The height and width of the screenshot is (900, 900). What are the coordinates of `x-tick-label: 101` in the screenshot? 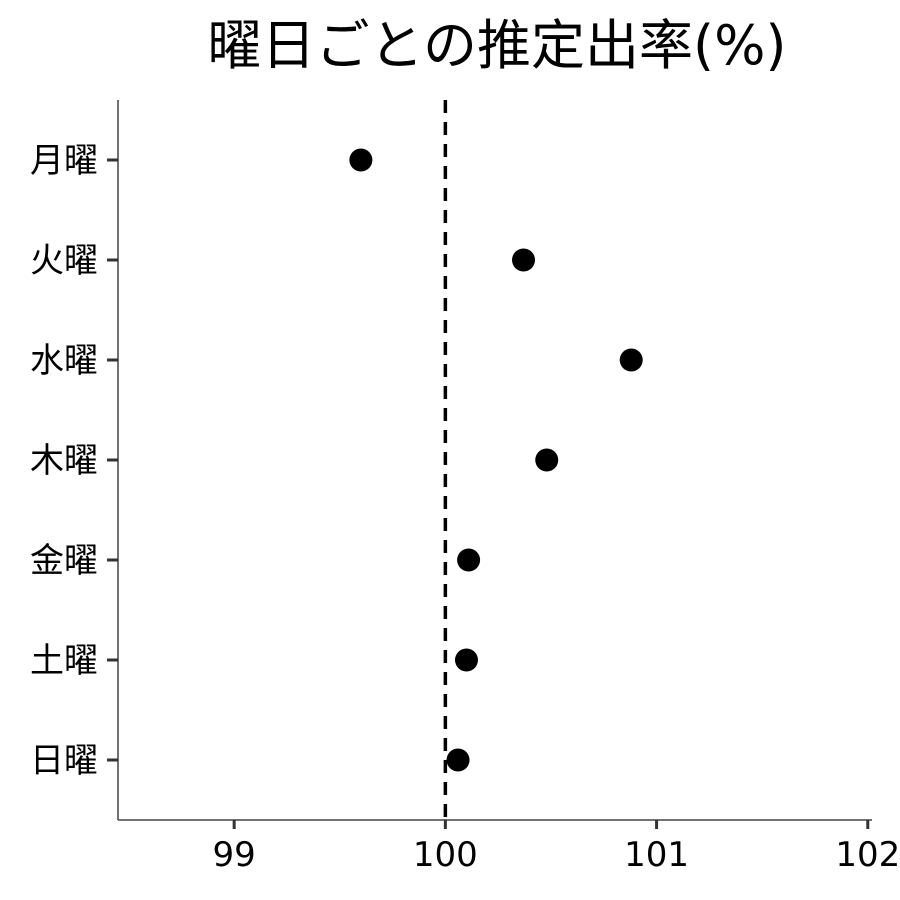 It's located at (656, 855).